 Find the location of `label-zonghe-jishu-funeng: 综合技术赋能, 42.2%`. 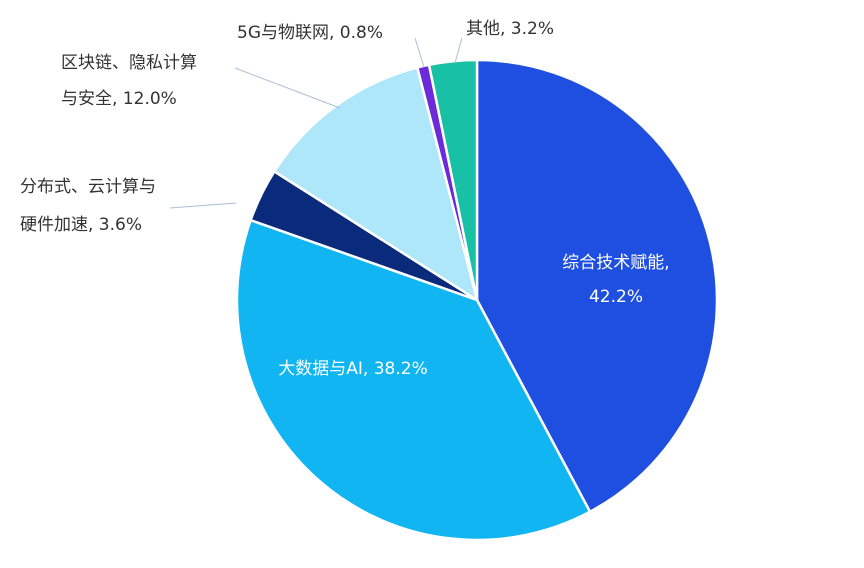

label-zonghe-jishu-funeng: 综合技术赋能, 42.2% is located at coordinates (615, 280).